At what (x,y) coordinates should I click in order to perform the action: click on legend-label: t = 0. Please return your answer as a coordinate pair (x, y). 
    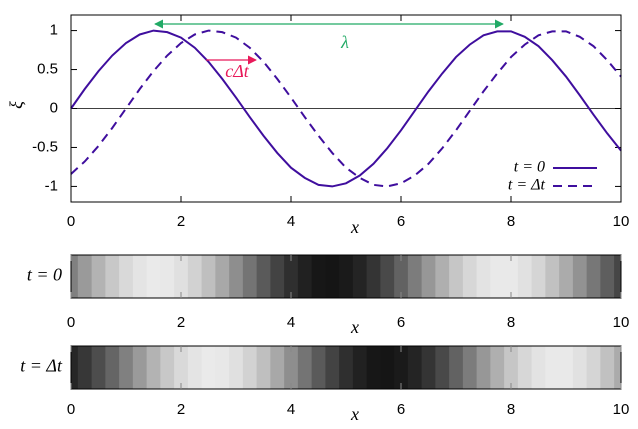
    Looking at the image, I should click on (529, 167).